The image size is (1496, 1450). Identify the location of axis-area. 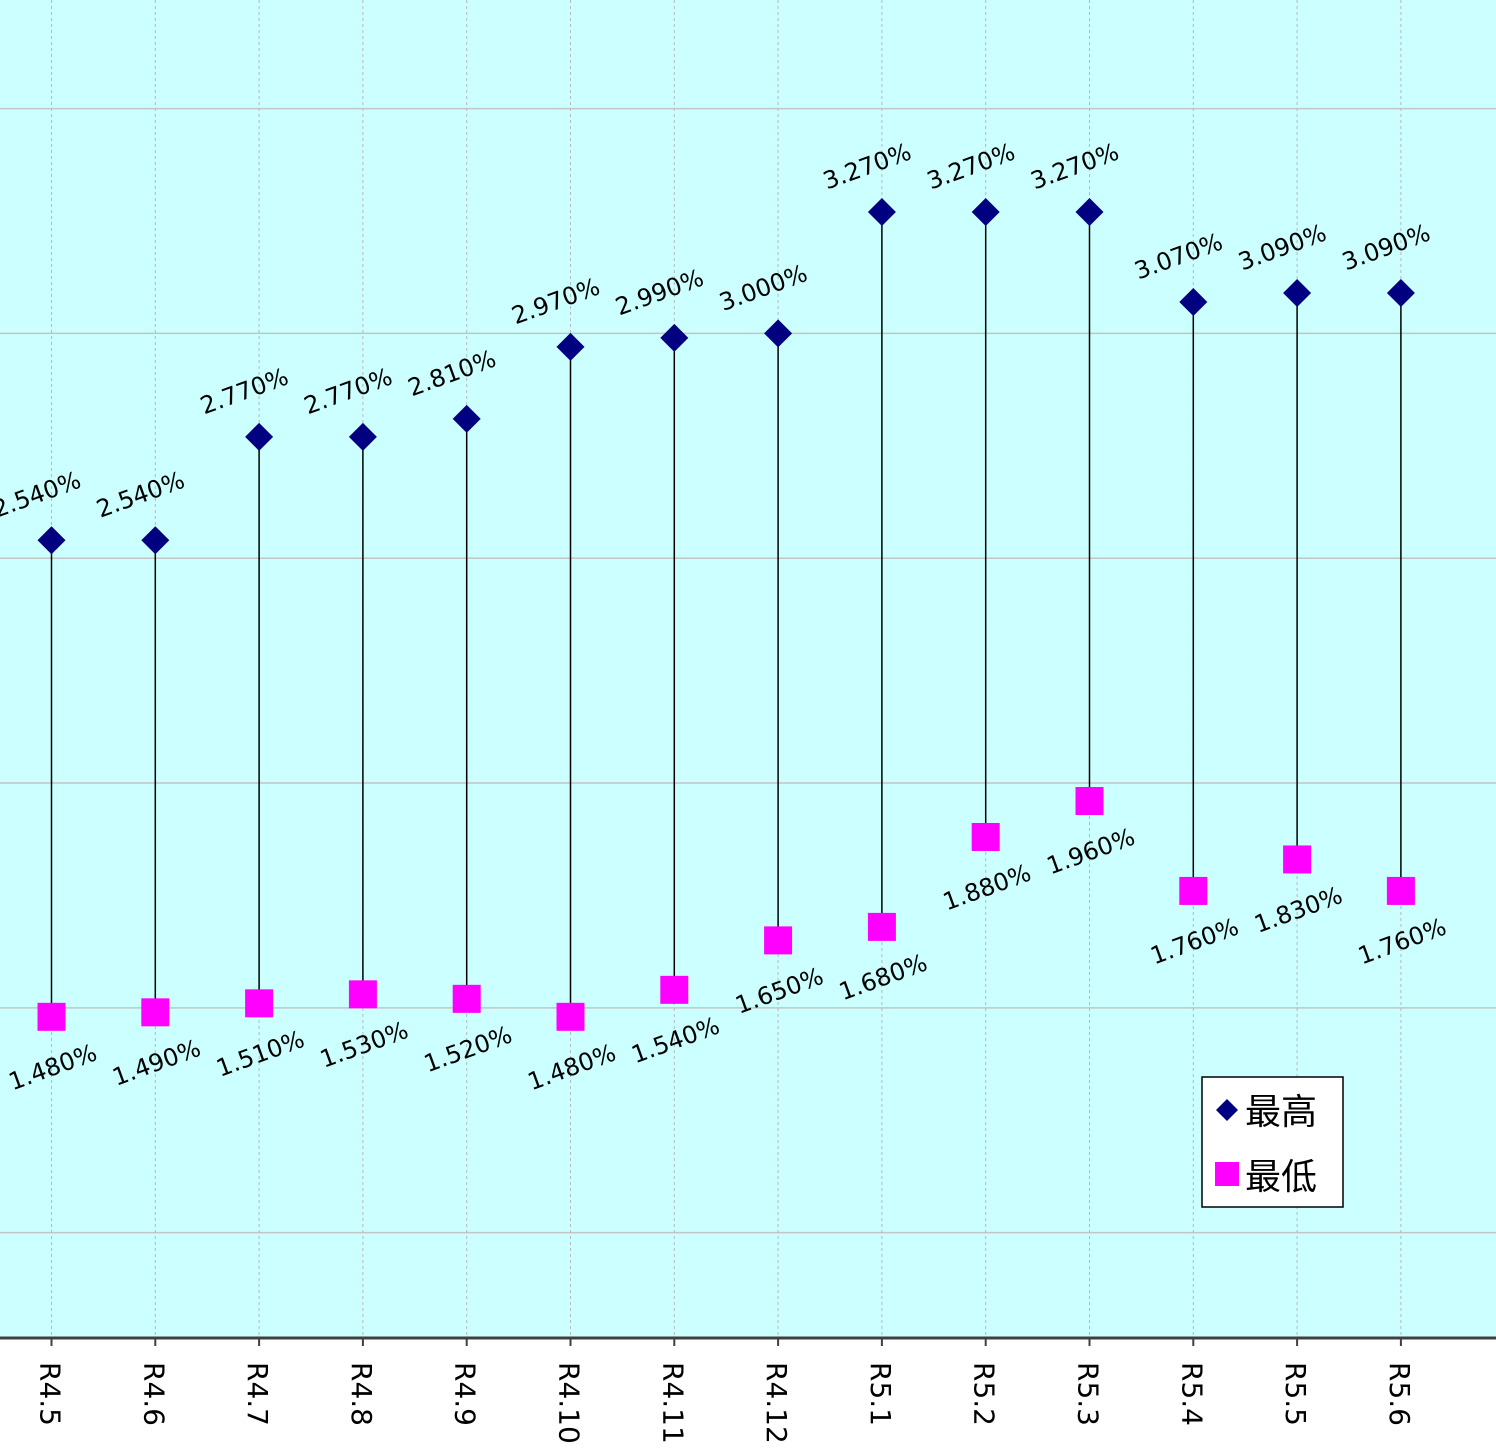
(748, 1395).